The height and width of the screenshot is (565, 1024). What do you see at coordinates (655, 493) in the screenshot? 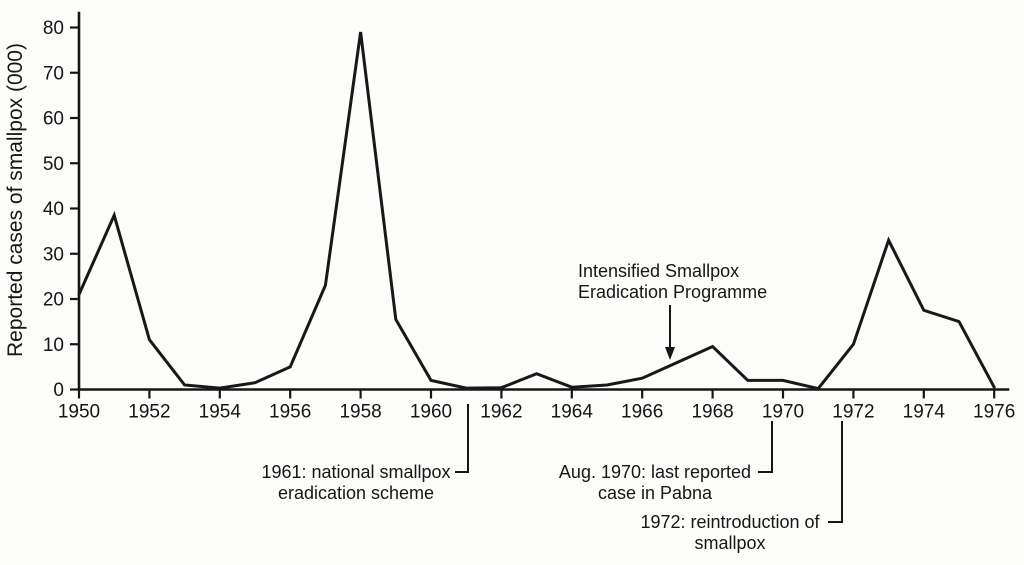
I see `annotation-1970-line2: case in Pabna` at bounding box center [655, 493].